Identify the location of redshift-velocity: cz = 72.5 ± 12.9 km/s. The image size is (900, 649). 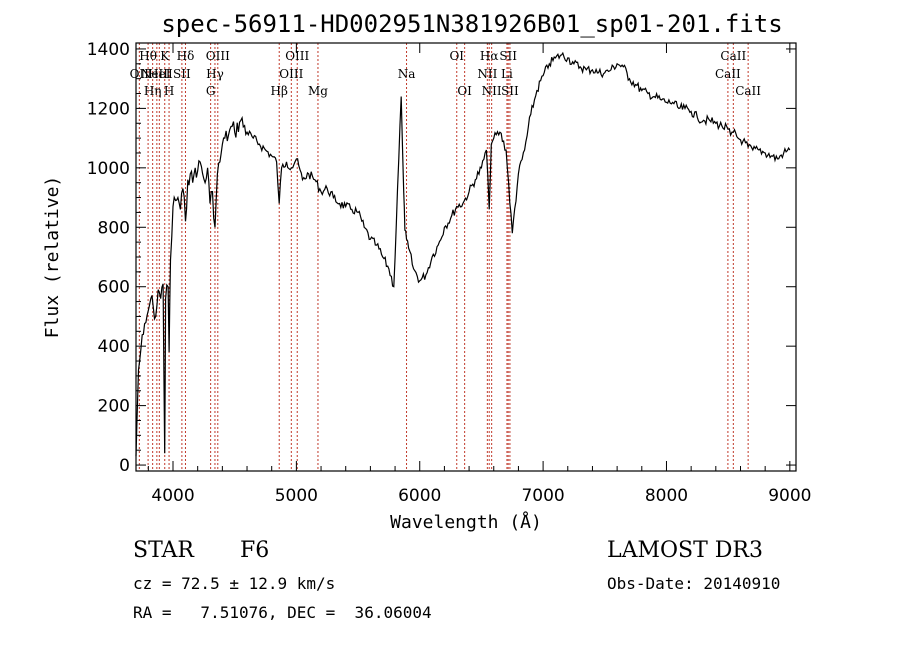
(234, 583).